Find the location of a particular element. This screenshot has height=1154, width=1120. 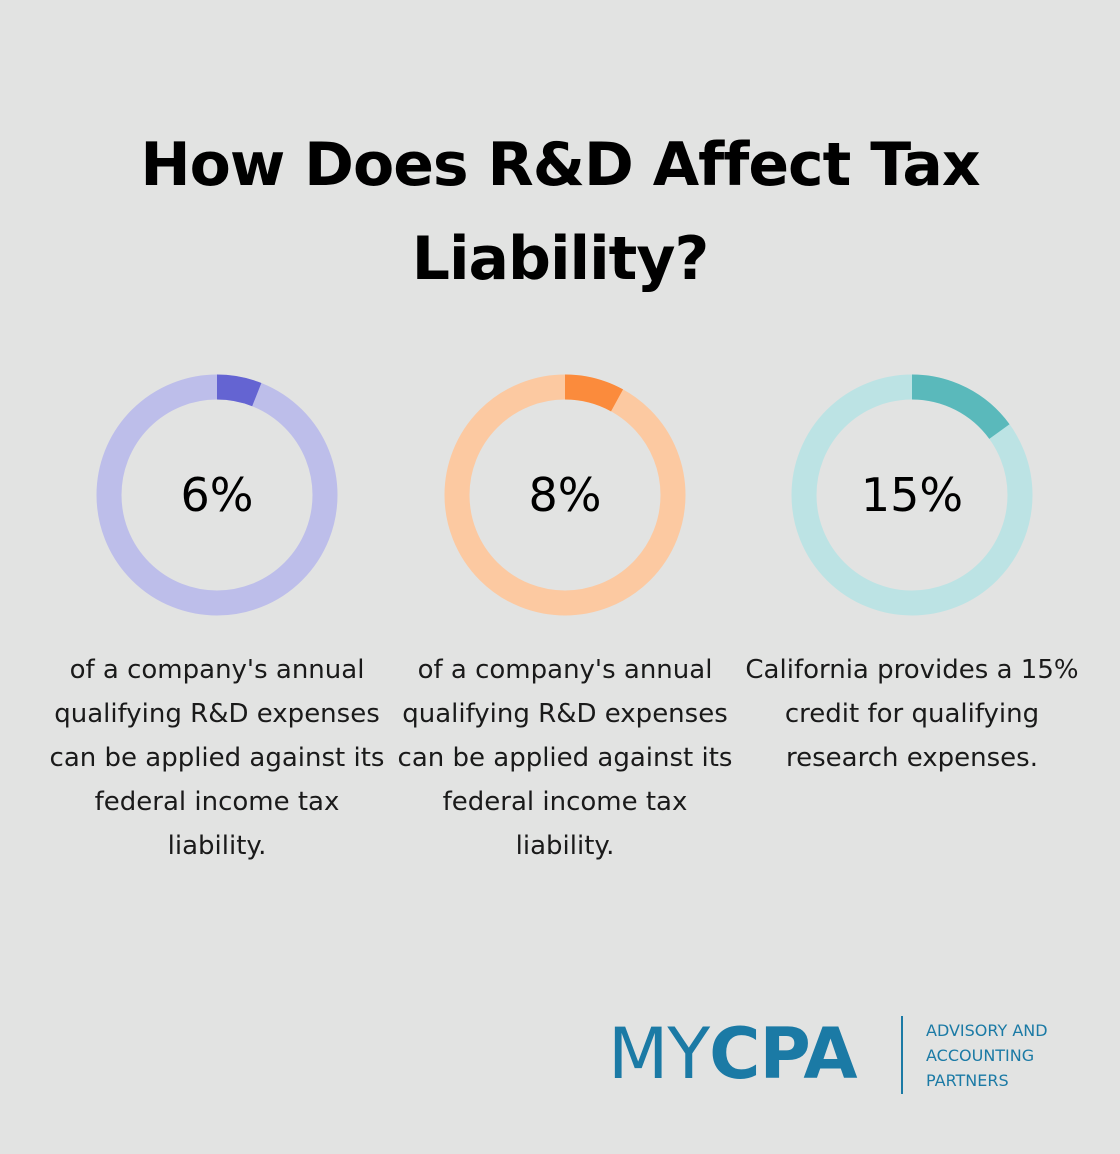

donut-value-label-1: 6% is located at coordinates (217, 495).